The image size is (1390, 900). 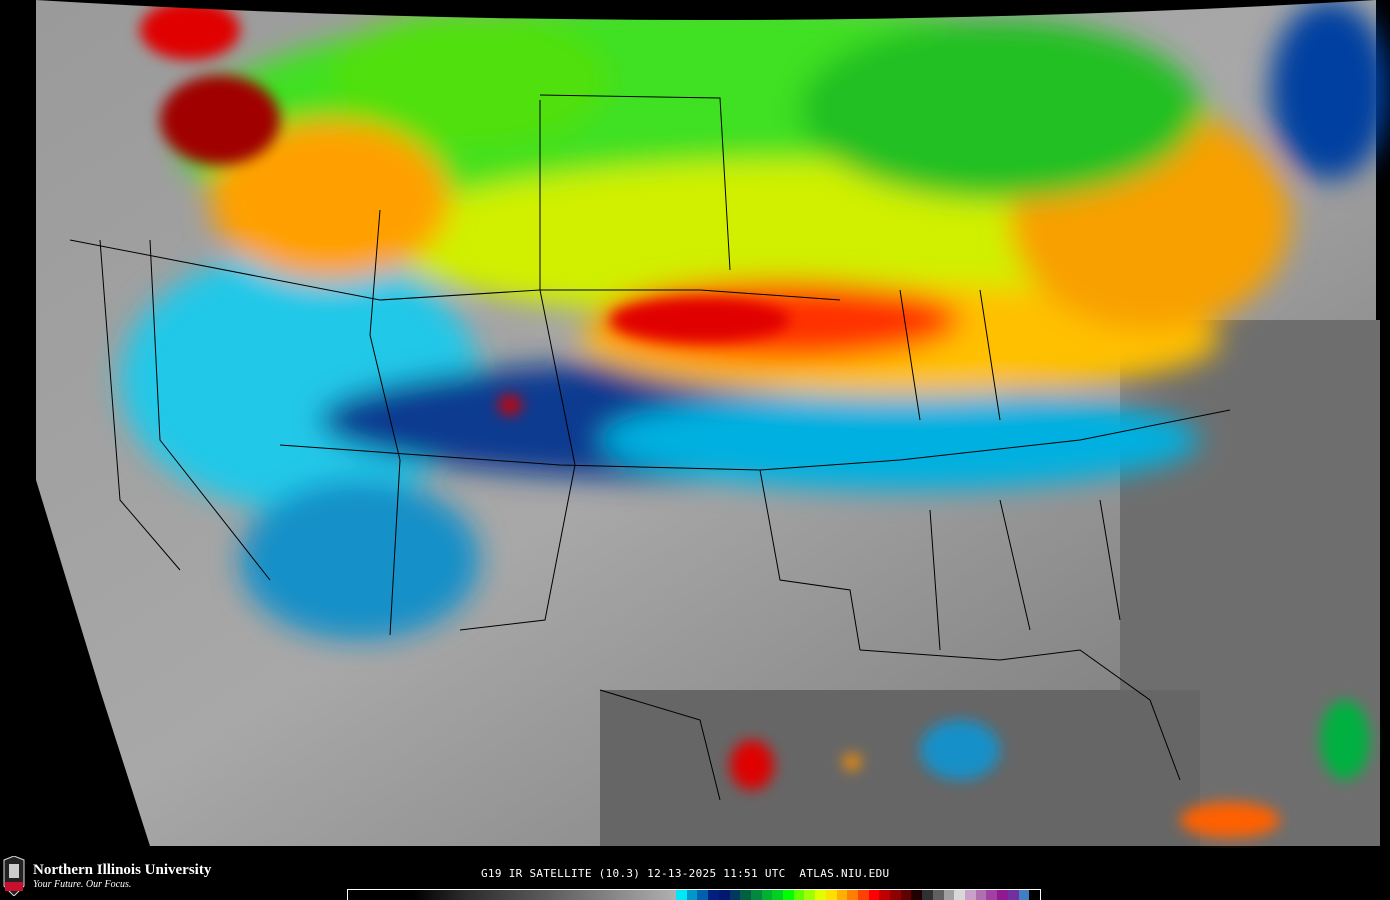 What do you see at coordinates (122, 870) in the screenshot?
I see `university-name: Northern Illinois University` at bounding box center [122, 870].